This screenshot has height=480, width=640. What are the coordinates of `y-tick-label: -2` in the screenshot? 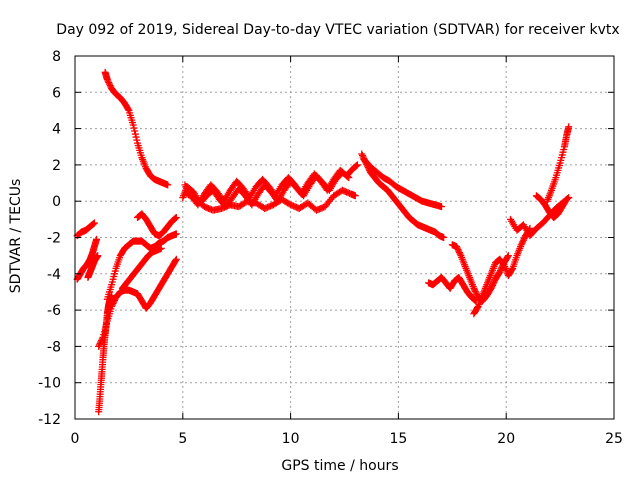 It's located at (54, 239).